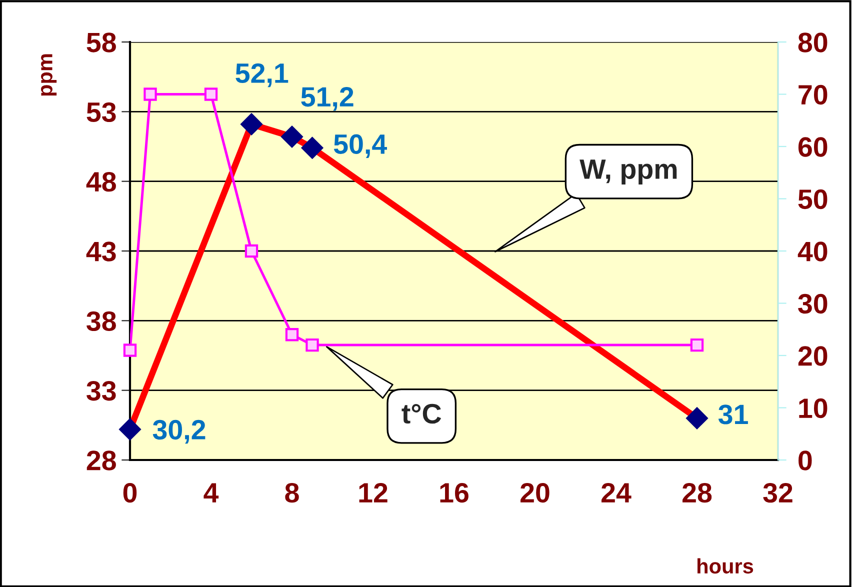 The height and width of the screenshot is (587, 852). What do you see at coordinates (535, 492) in the screenshot?
I see `x-tick-label: 20` at bounding box center [535, 492].